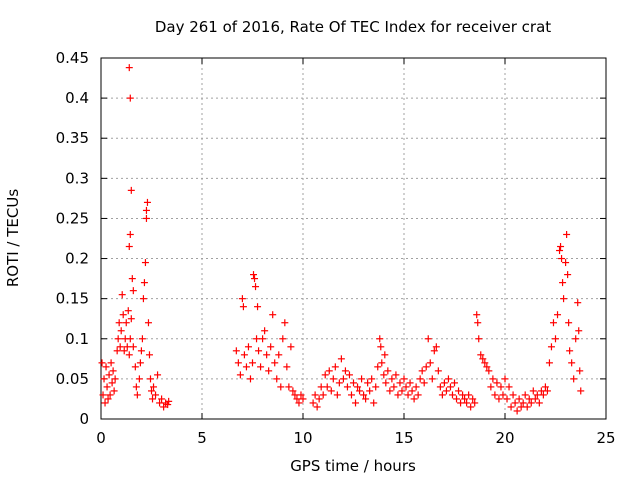 The width and height of the screenshot is (640, 480). Describe the element at coordinates (202, 438) in the screenshot. I see `x-tick-label: 5` at that location.